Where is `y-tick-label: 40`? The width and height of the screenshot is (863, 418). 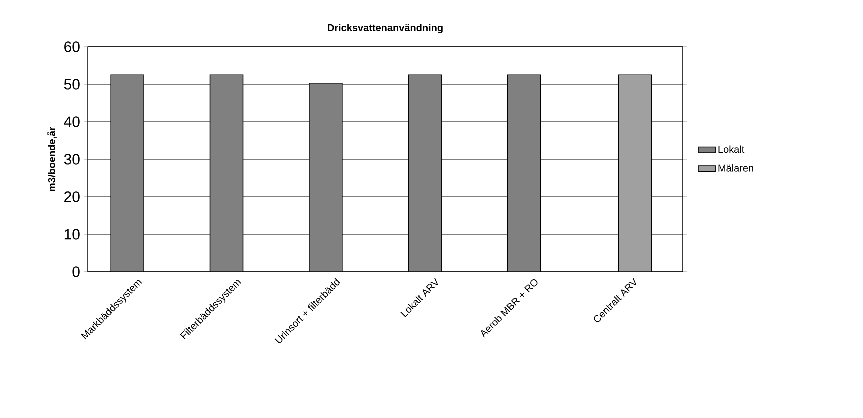
y-tick-label: 40 is located at coordinates (72, 122).